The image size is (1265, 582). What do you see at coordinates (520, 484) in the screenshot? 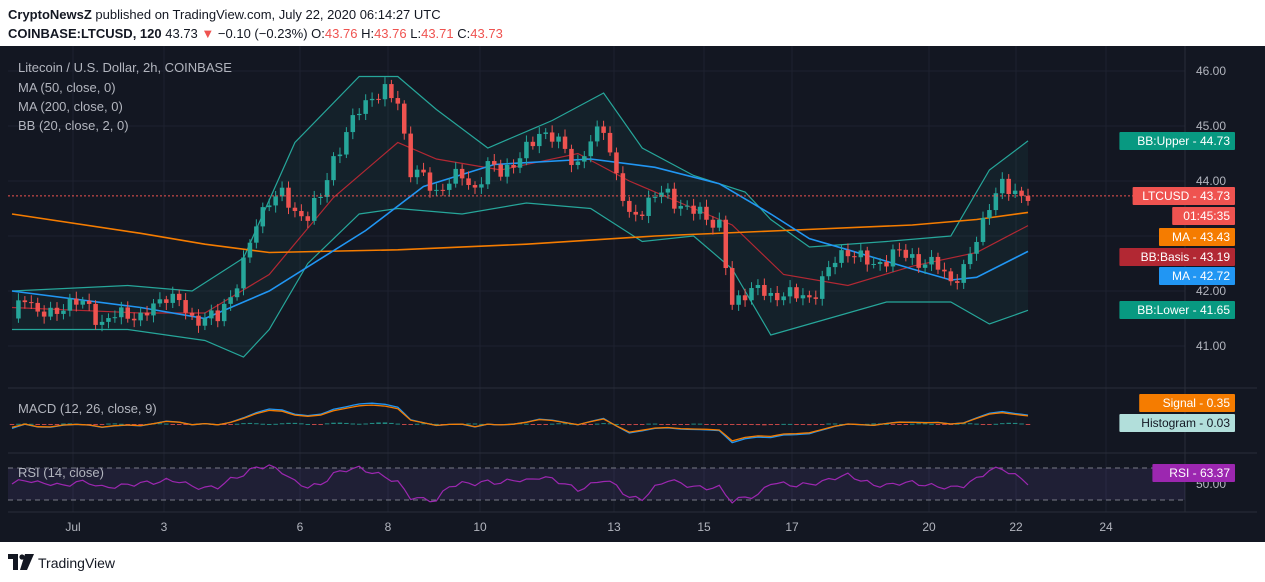
I see `rsi-line` at bounding box center [520, 484].